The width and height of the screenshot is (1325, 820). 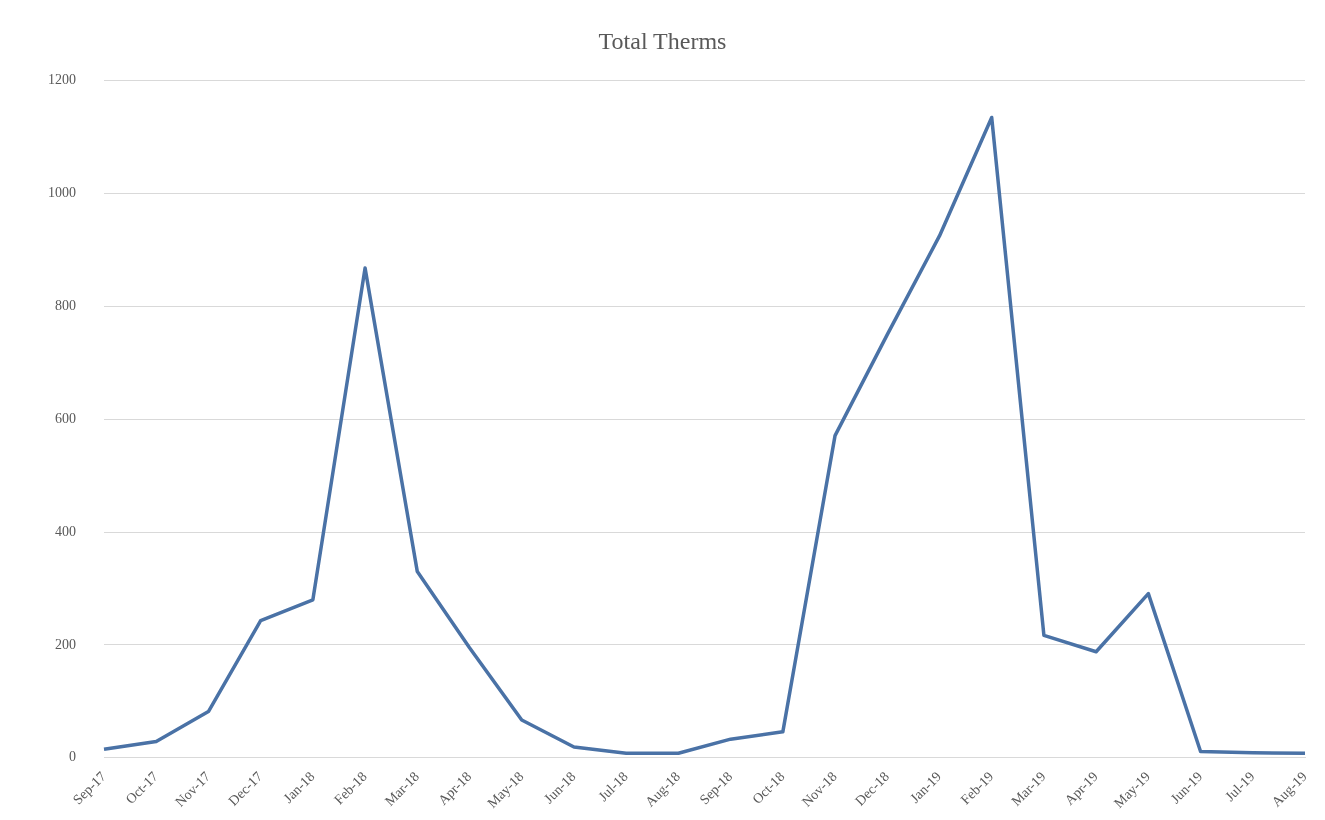 What do you see at coordinates (62, 80) in the screenshot?
I see `y-tick-label: 1200` at bounding box center [62, 80].